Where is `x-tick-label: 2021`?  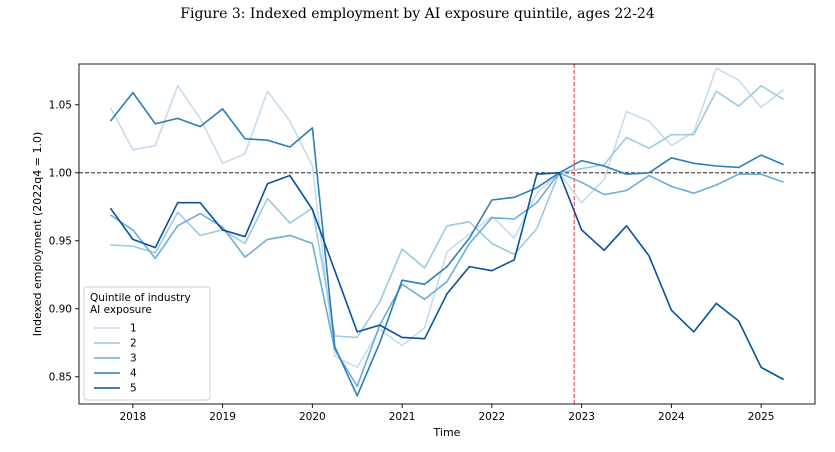 x-tick-label: 2021 is located at coordinates (402, 417).